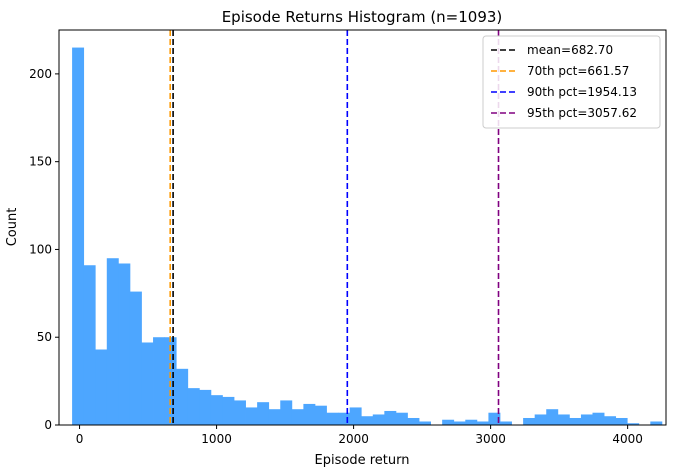  What do you see at coordinates (570, 50) in the screenshot?
I see `legend-label: mean=682.70` at bounding box center [570, 50].